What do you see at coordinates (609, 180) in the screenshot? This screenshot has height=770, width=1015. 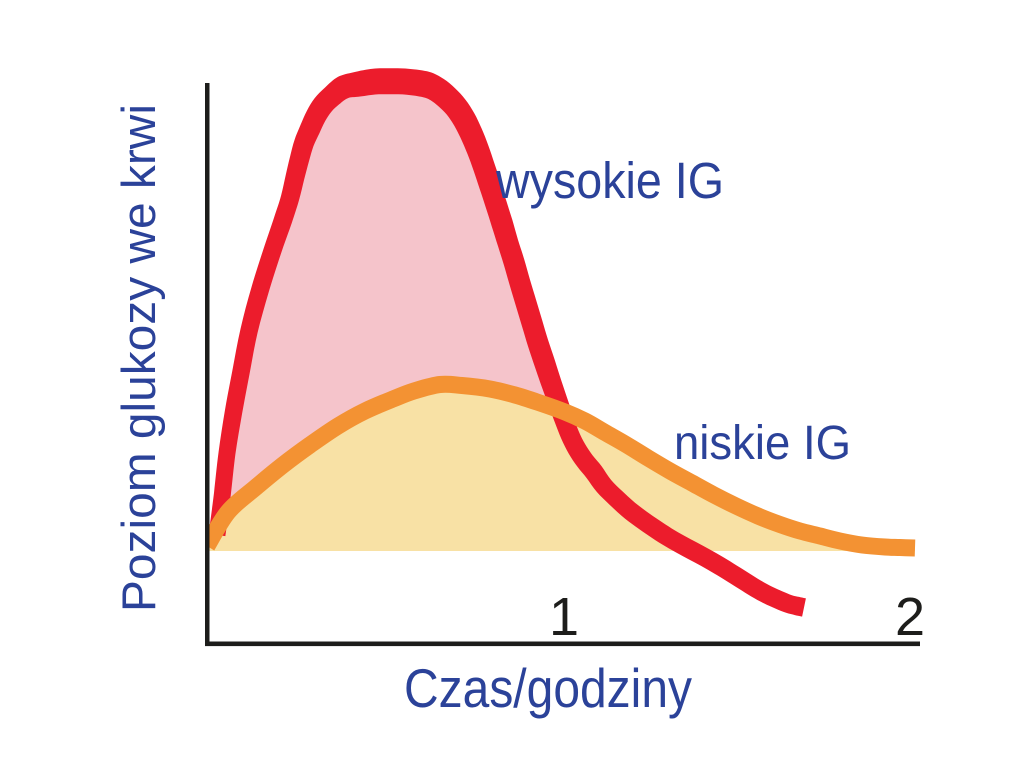 I see `svg-text: wysokie IG` at bounding box center [609, 180].